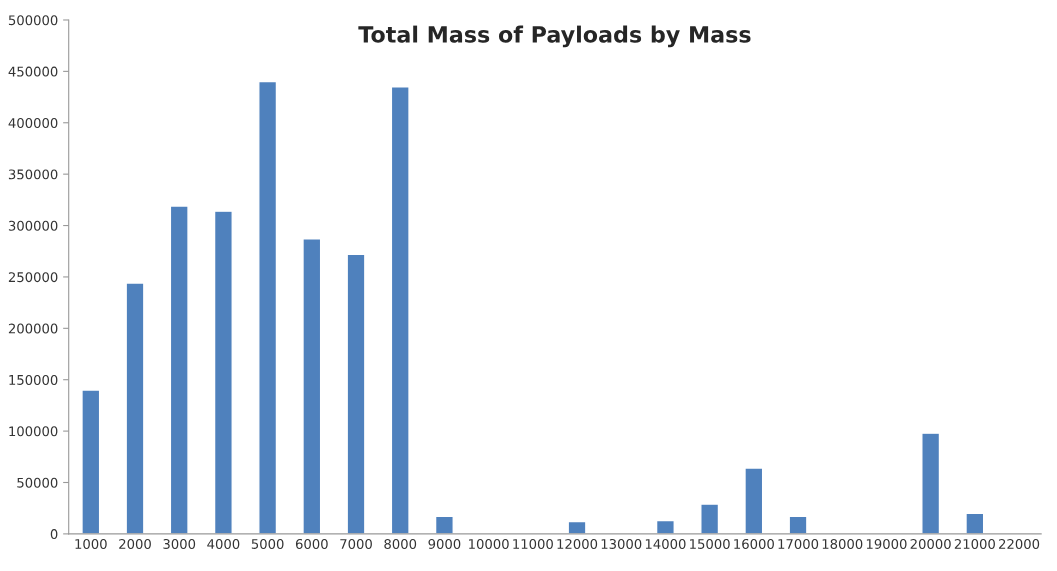  Describe the element at coordinates (400, 543) in the screenshot. I see `x-tick-label: 8000` at that location.